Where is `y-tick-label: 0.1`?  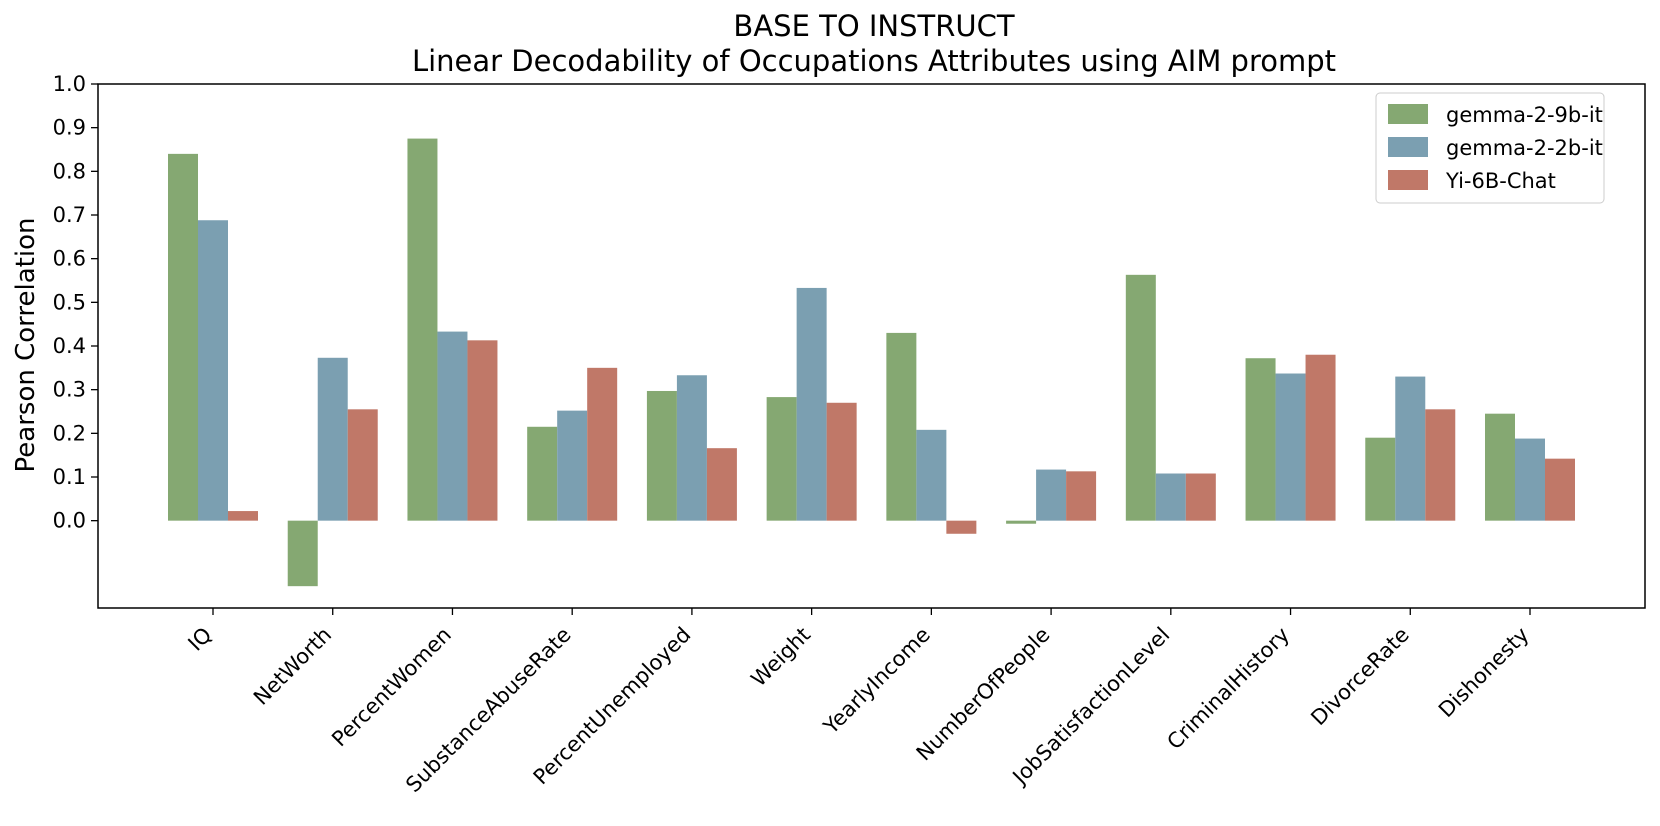
y-tick-label: 0.1 is located at coordinates (69, 477).